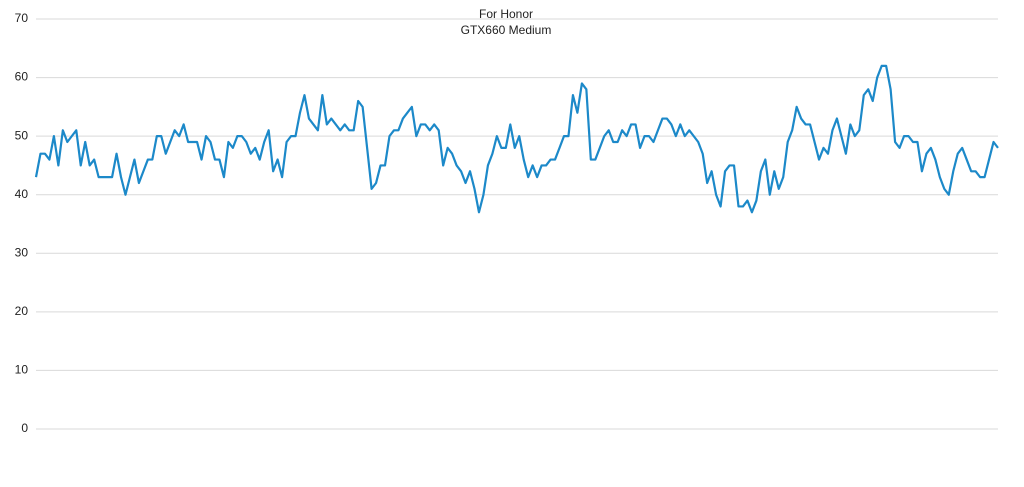 Image resolution: width=1024 pixels, height=487 pixels. I want to click on y-tick-label: 40, so click(22, 194).